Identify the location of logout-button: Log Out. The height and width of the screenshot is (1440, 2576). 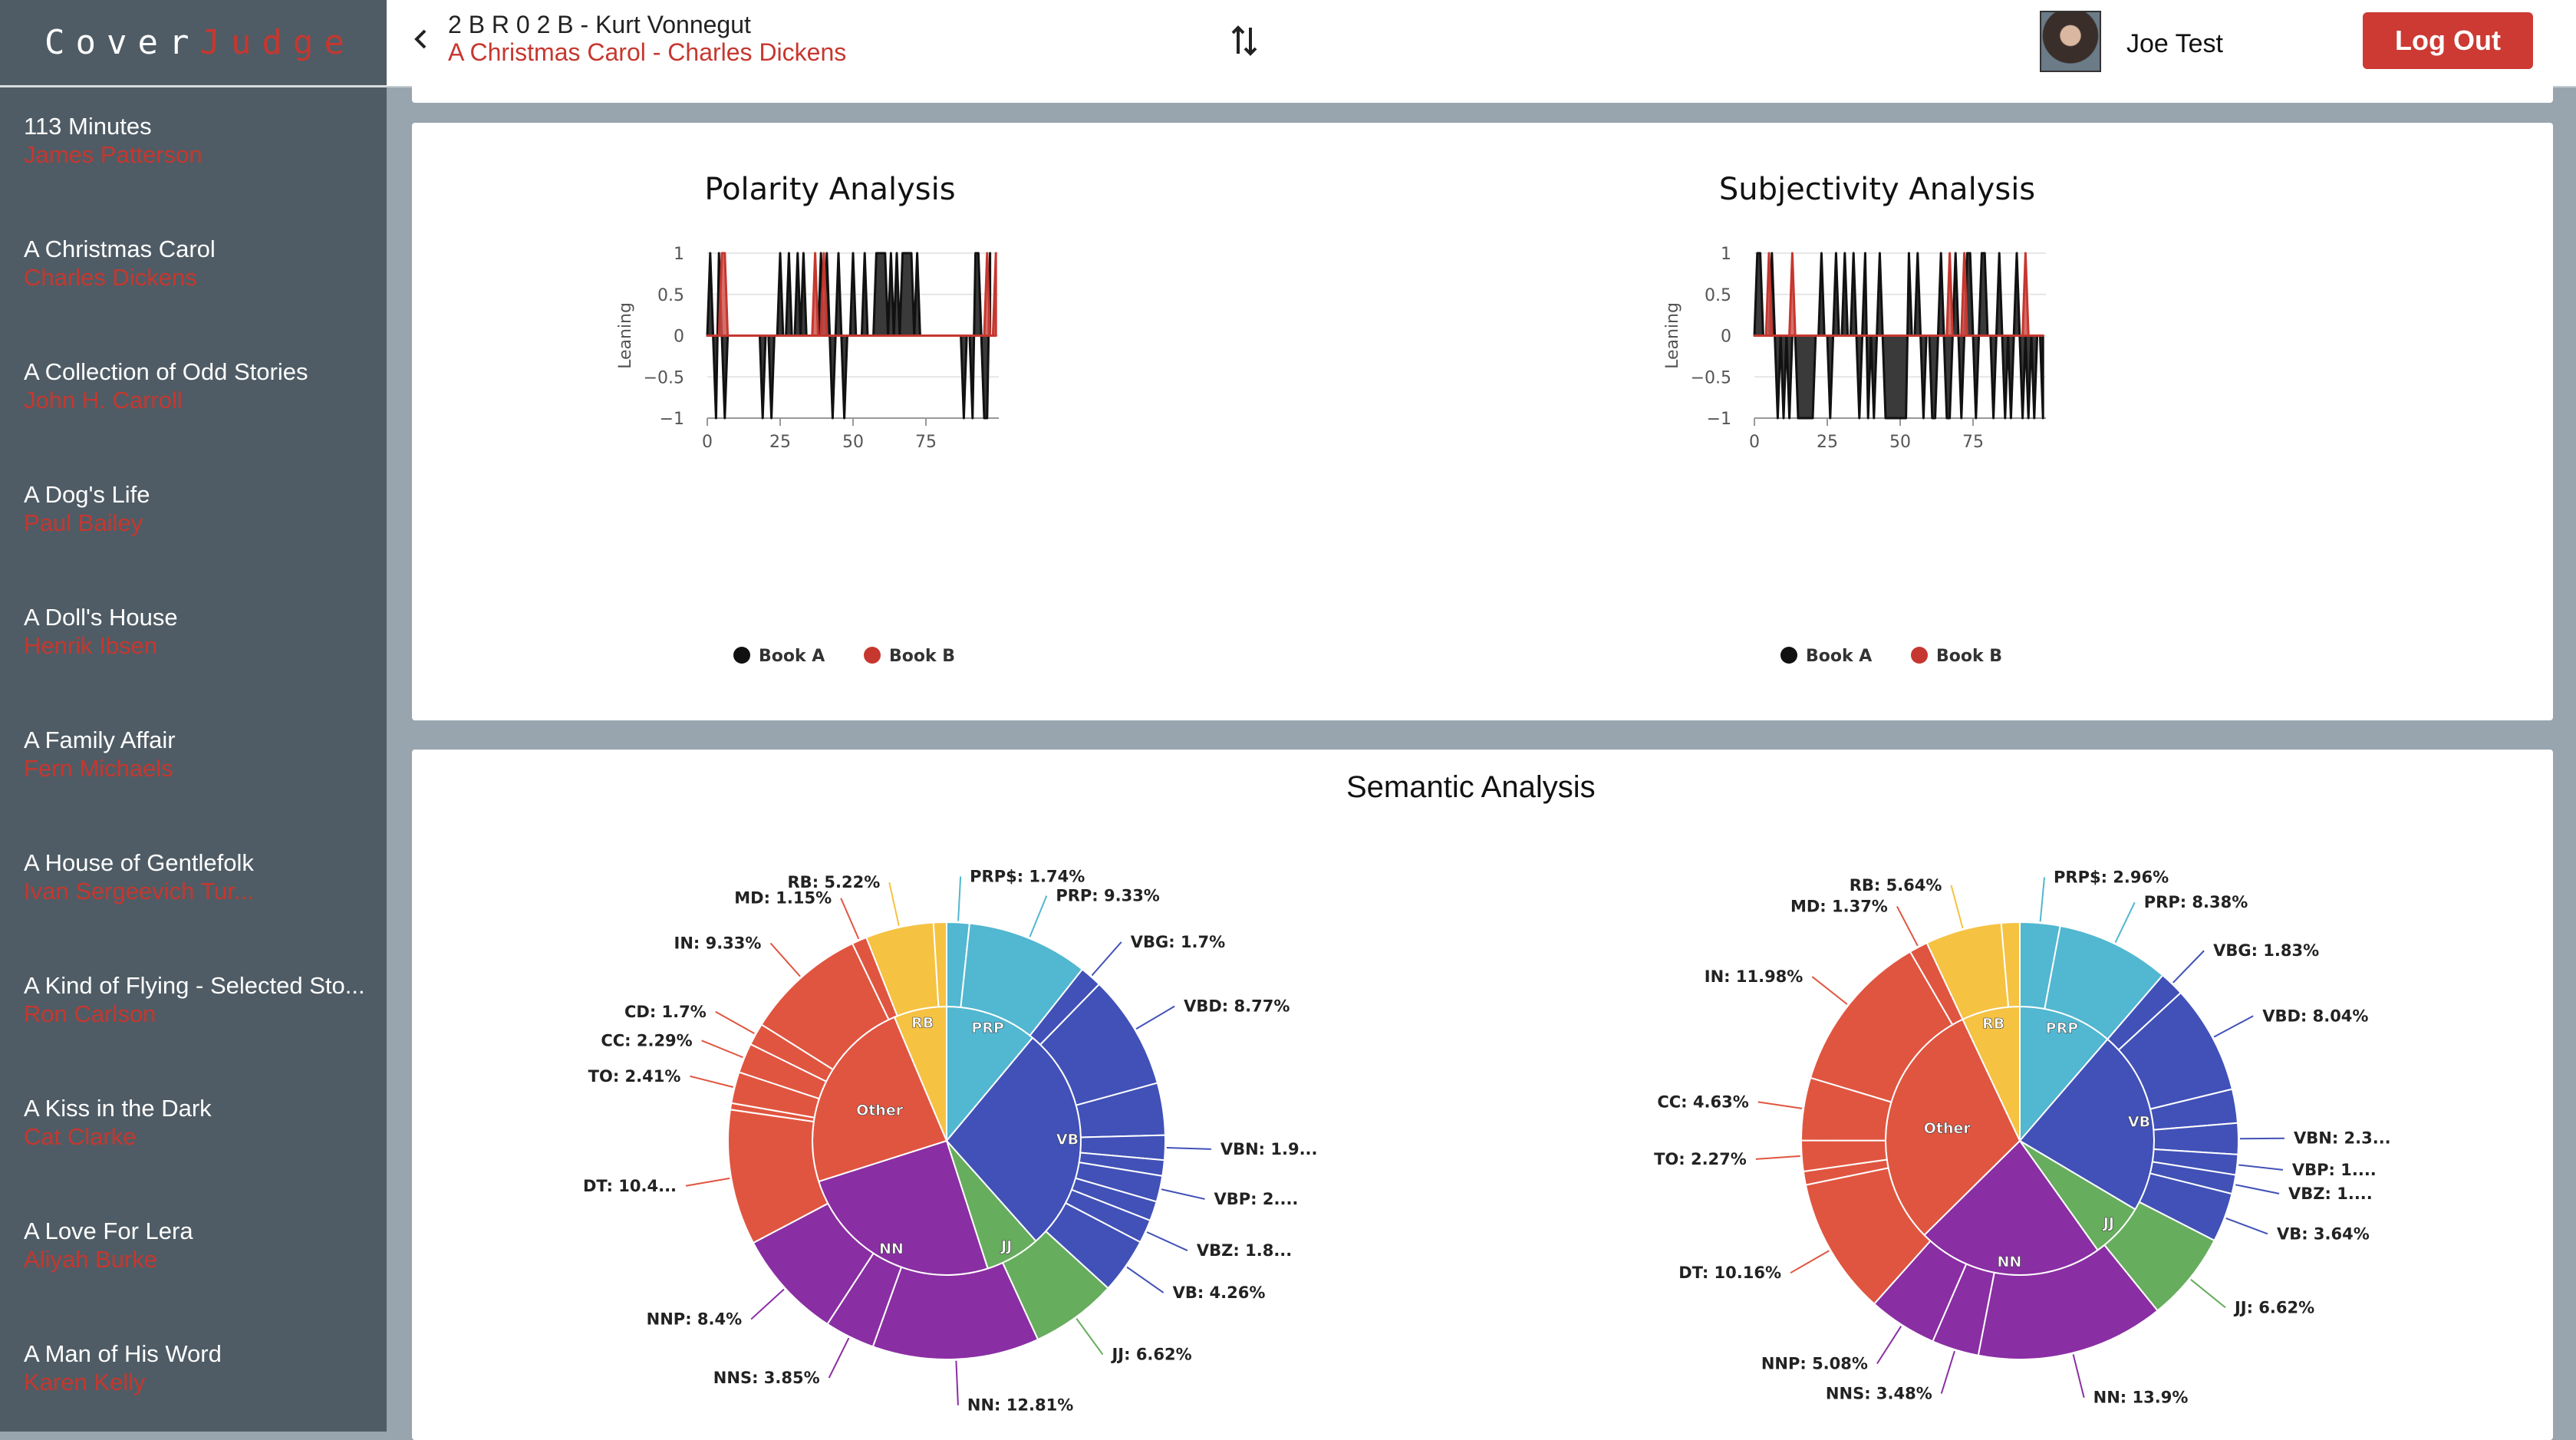
(2448, 40).